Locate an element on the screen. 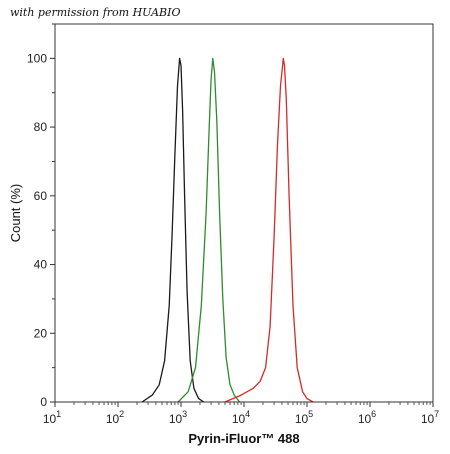 Image resolution: width=450 pixels, height=454 pixels. watermark-text: with permission from HUABIO is located at coordinates (95, 12).